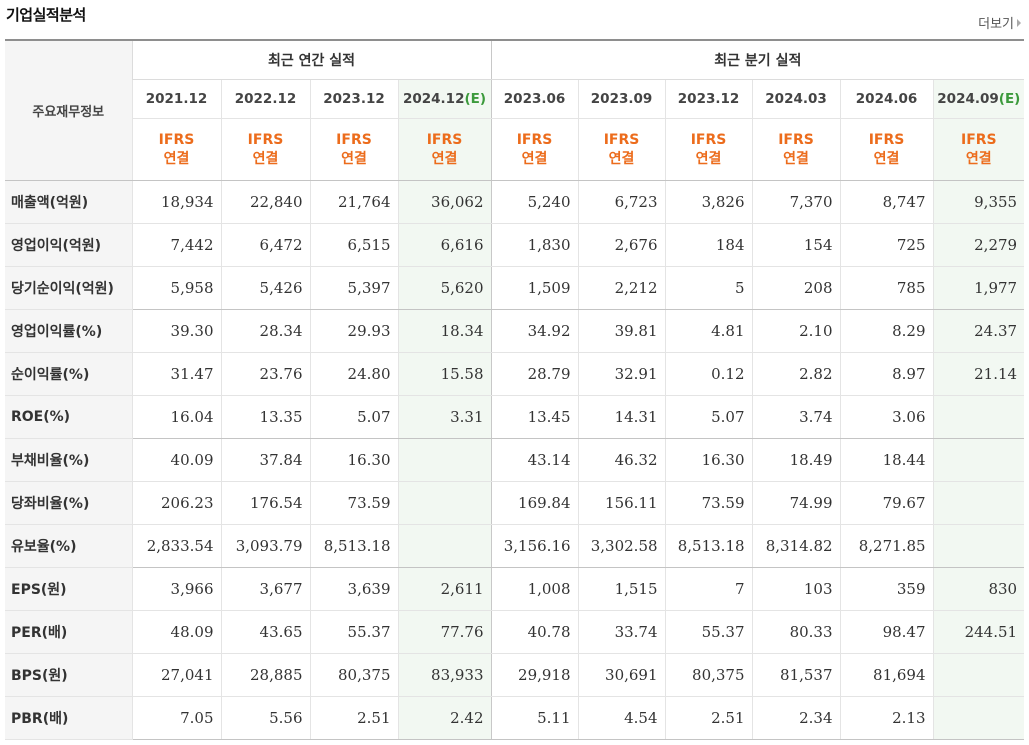 This screenshot has height=745, width=1029. I want to click on period-header: 2024.03, so click(796, 99).